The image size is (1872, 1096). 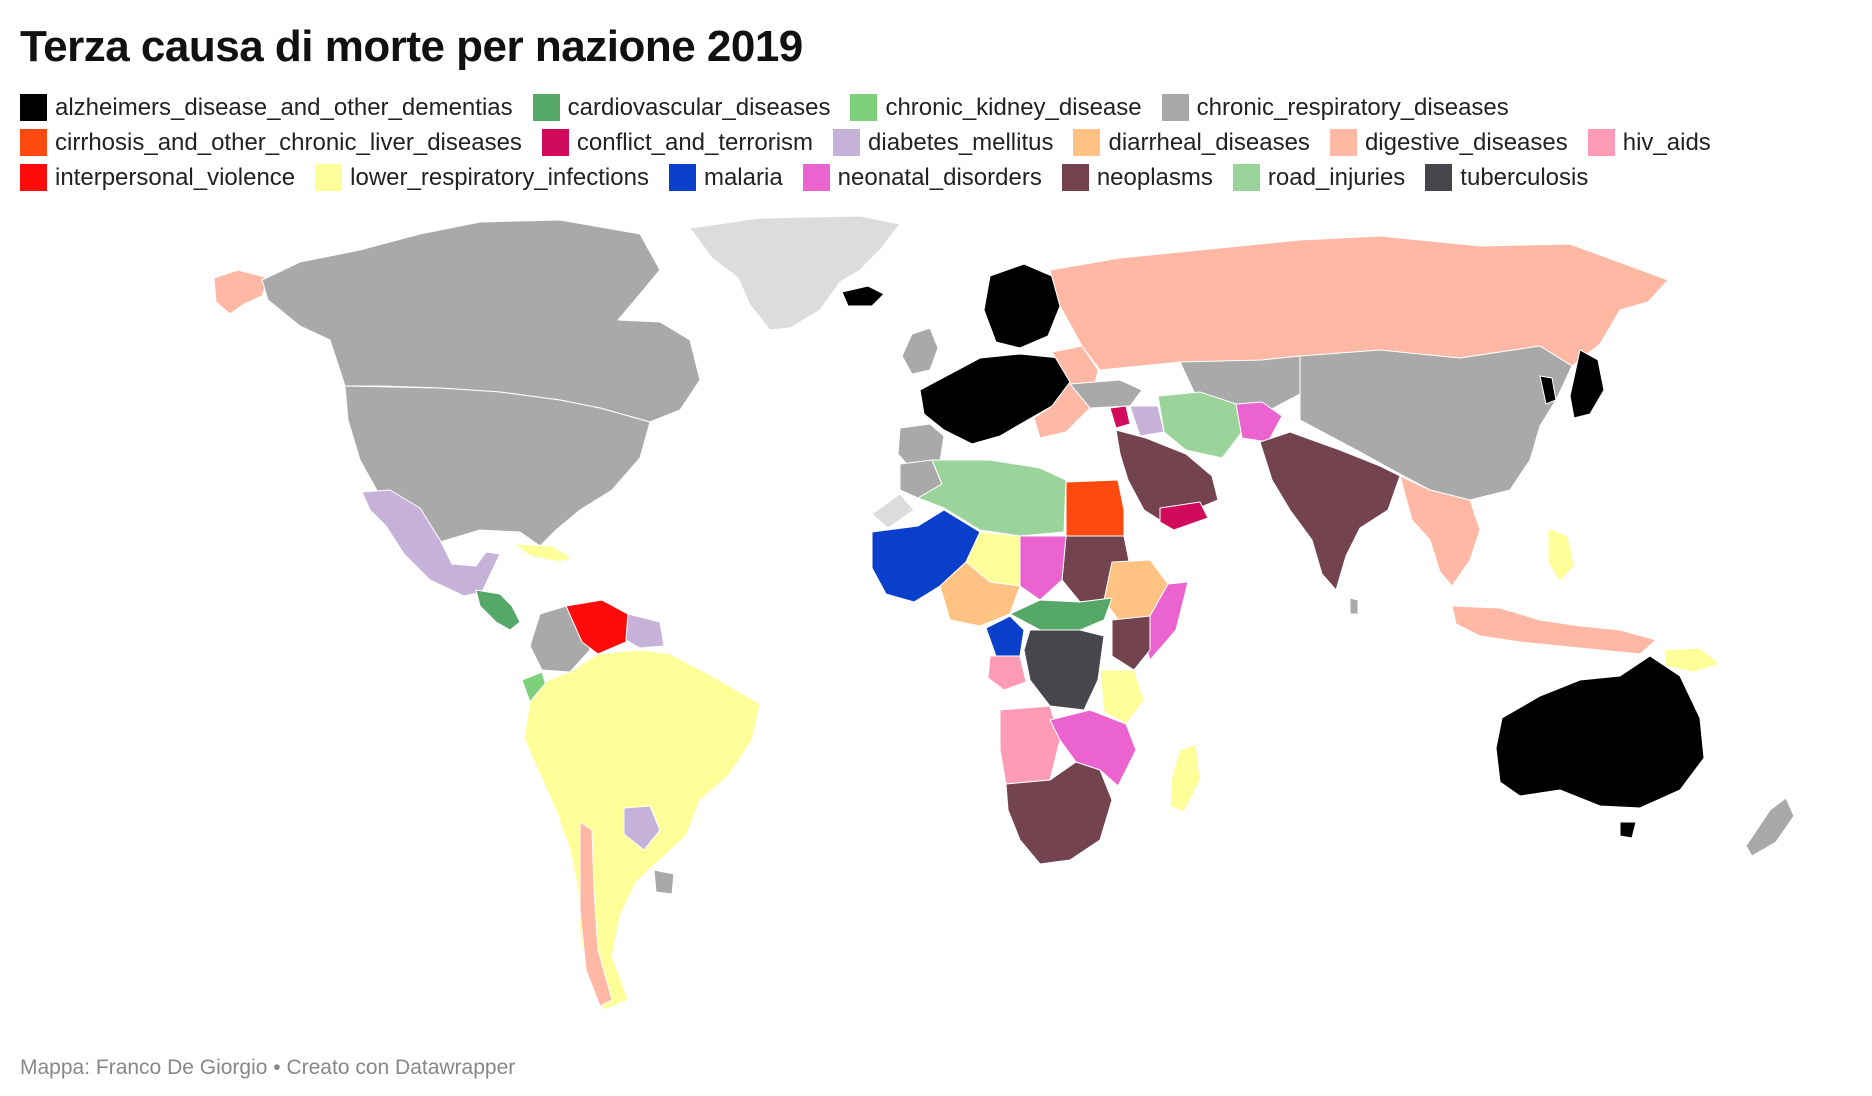 I want to click on legend-label: diarrheal_diseases, so click(x=1209, y=142).